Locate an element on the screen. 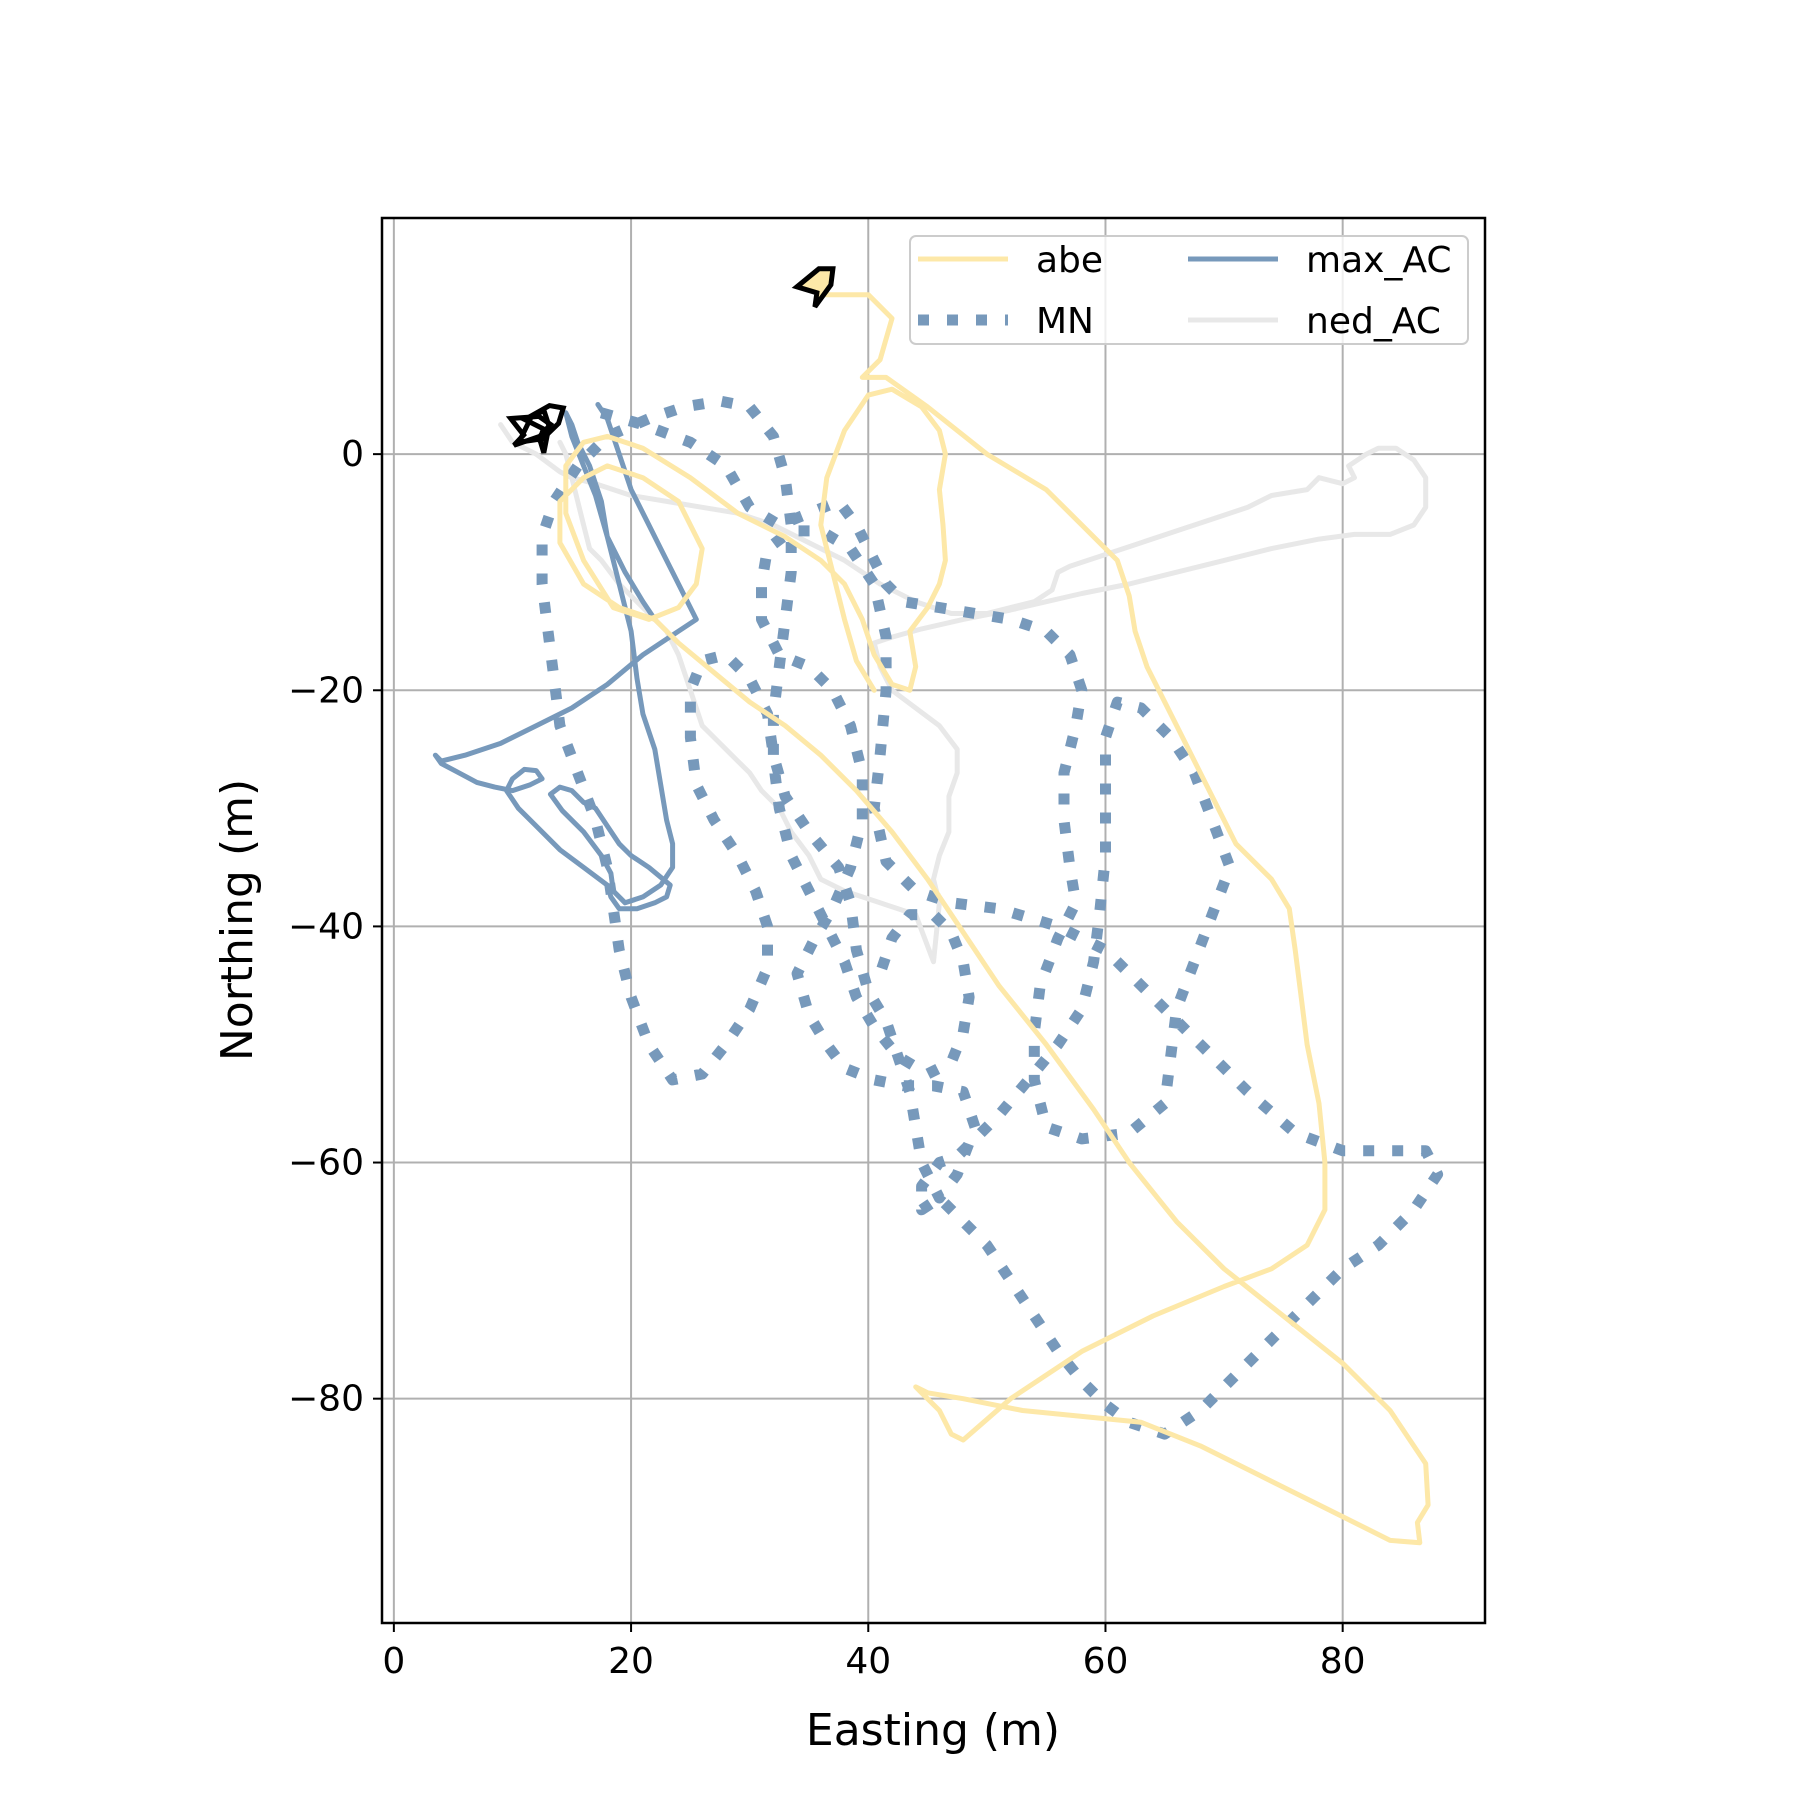  x-tick-label: 20 is located at coordinates (631, 1661).